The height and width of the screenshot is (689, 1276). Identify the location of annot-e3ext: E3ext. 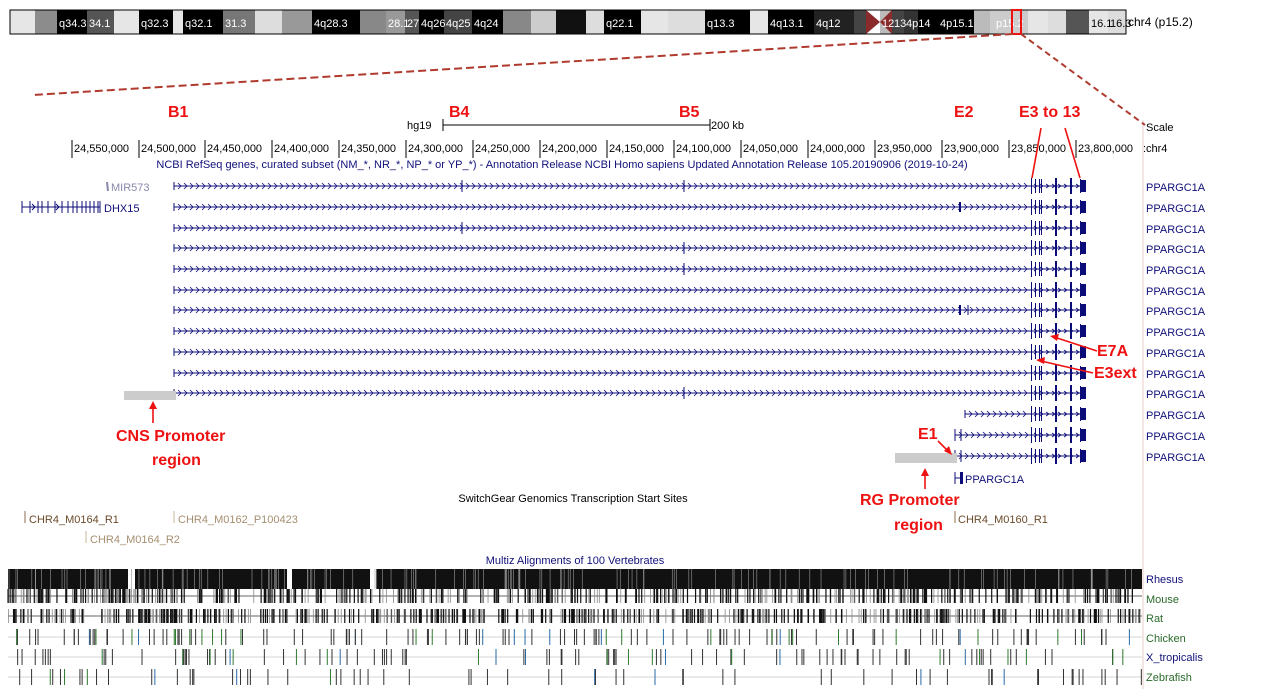
(1115, 373).